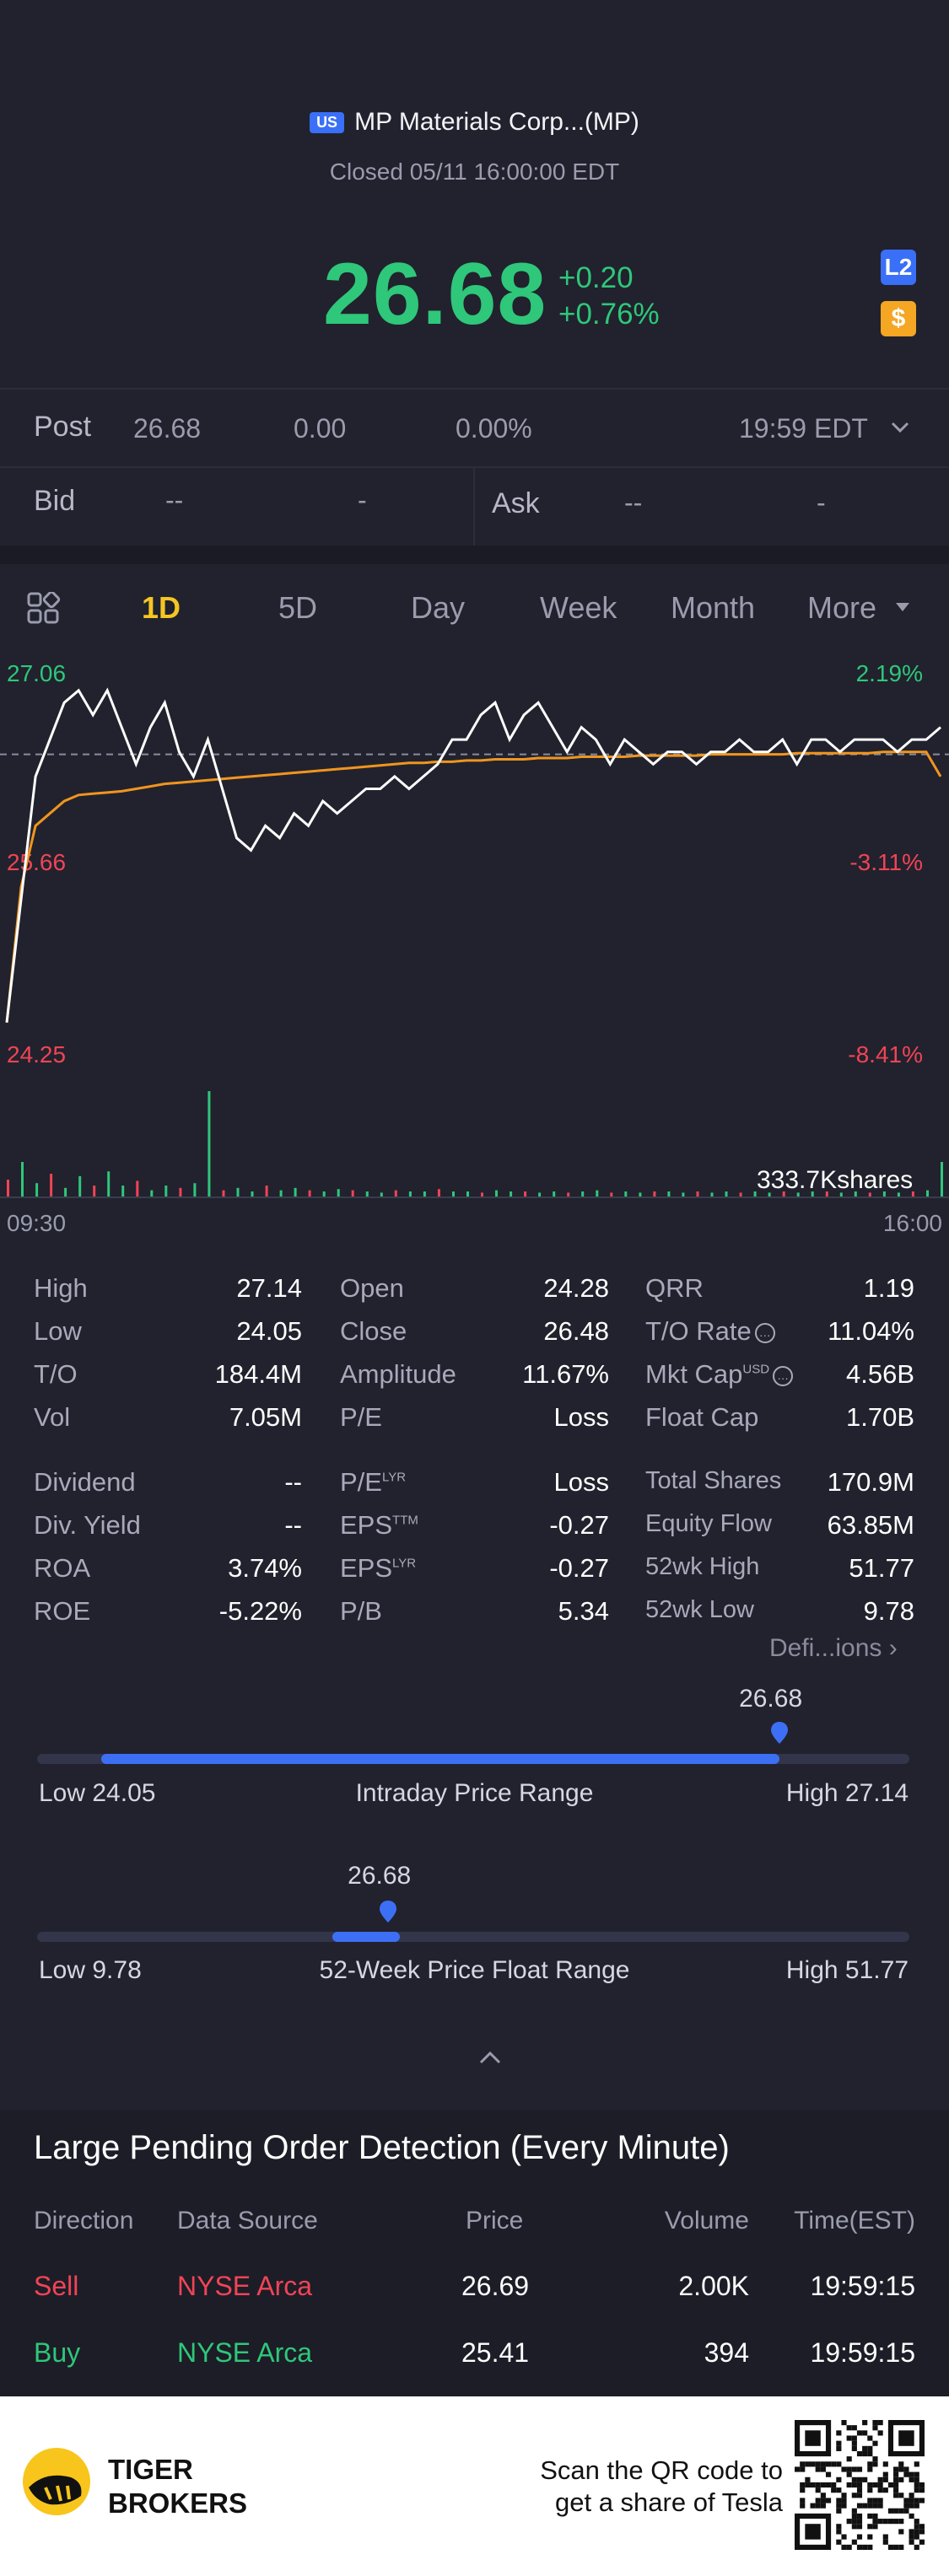 The height and width of the screenshot is (2576, 949). Describe the element at coordinates (37, 862) in the screenshot. I see `y-axis-mid-label: 25.66` at that location.